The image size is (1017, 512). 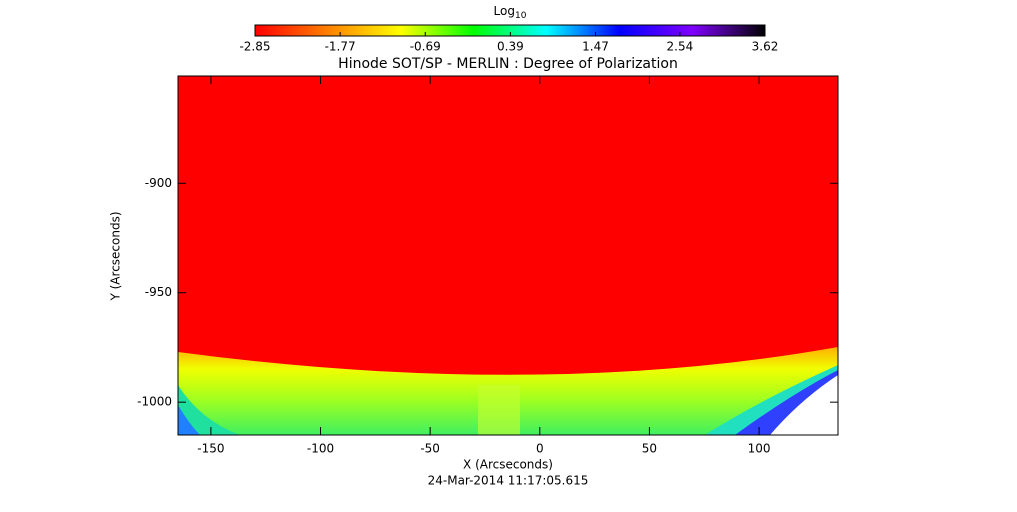 What do you see at coordinates (158, 292) in the screenshot?
I see `y-tick-label: -950` at bounding box center [158, 292].